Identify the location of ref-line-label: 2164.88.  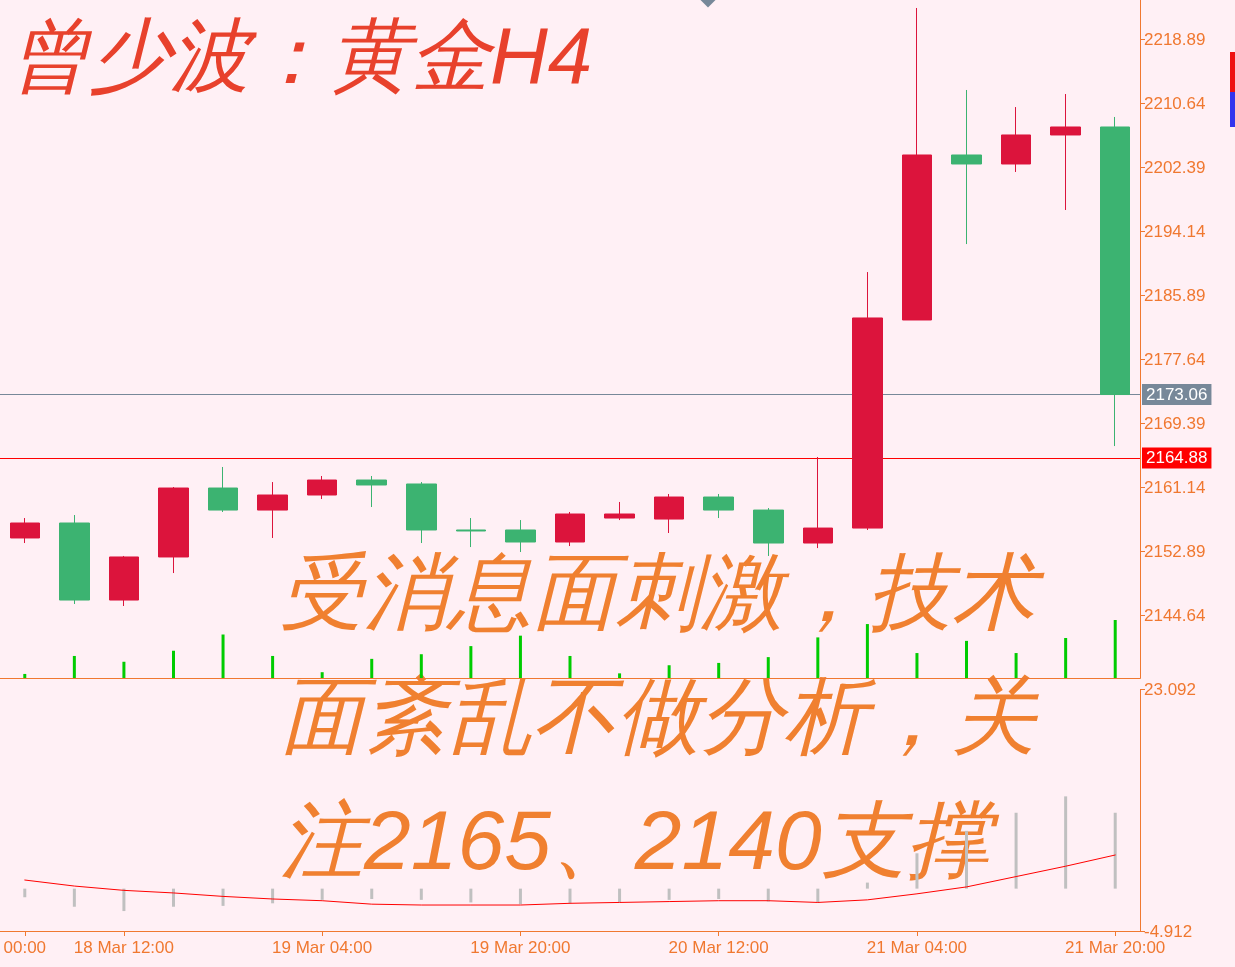
(1177, 458).